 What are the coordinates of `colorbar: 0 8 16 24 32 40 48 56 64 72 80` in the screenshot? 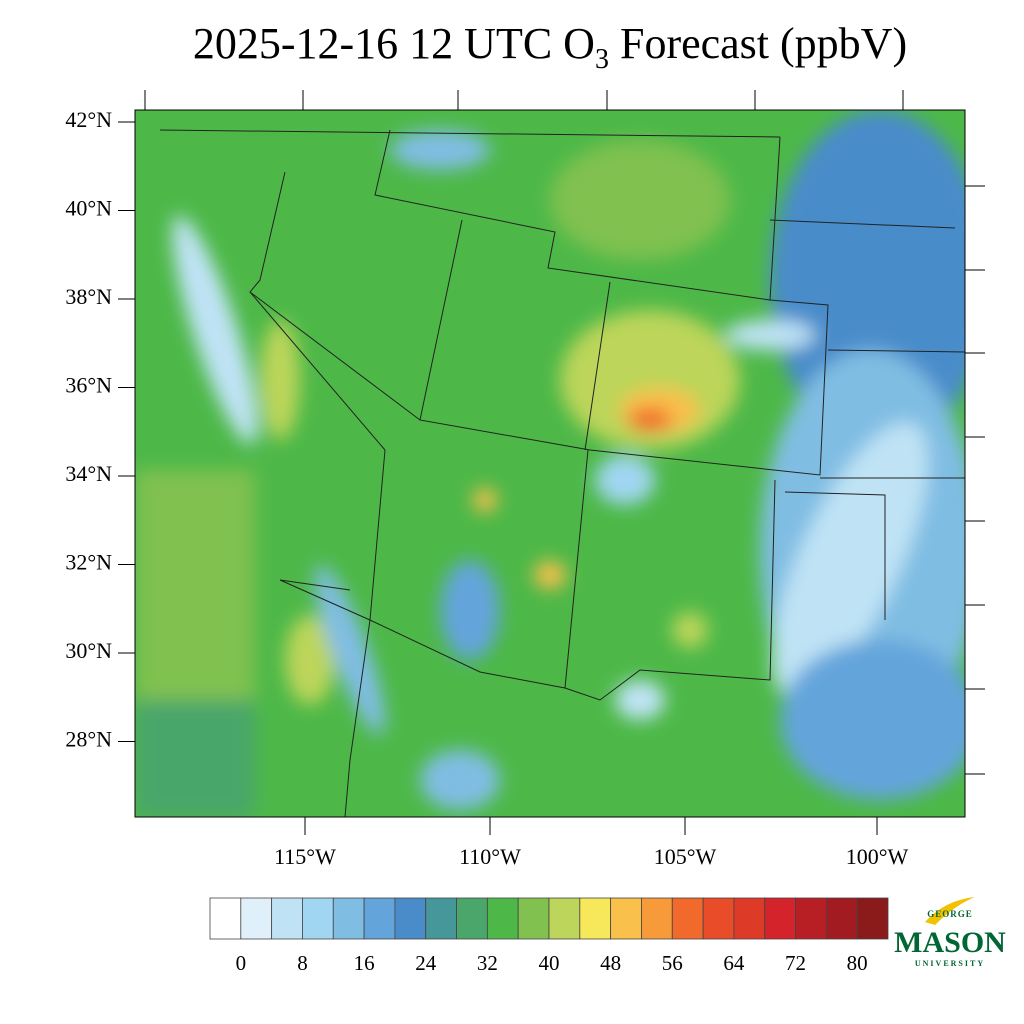 It's located at (549, 936).